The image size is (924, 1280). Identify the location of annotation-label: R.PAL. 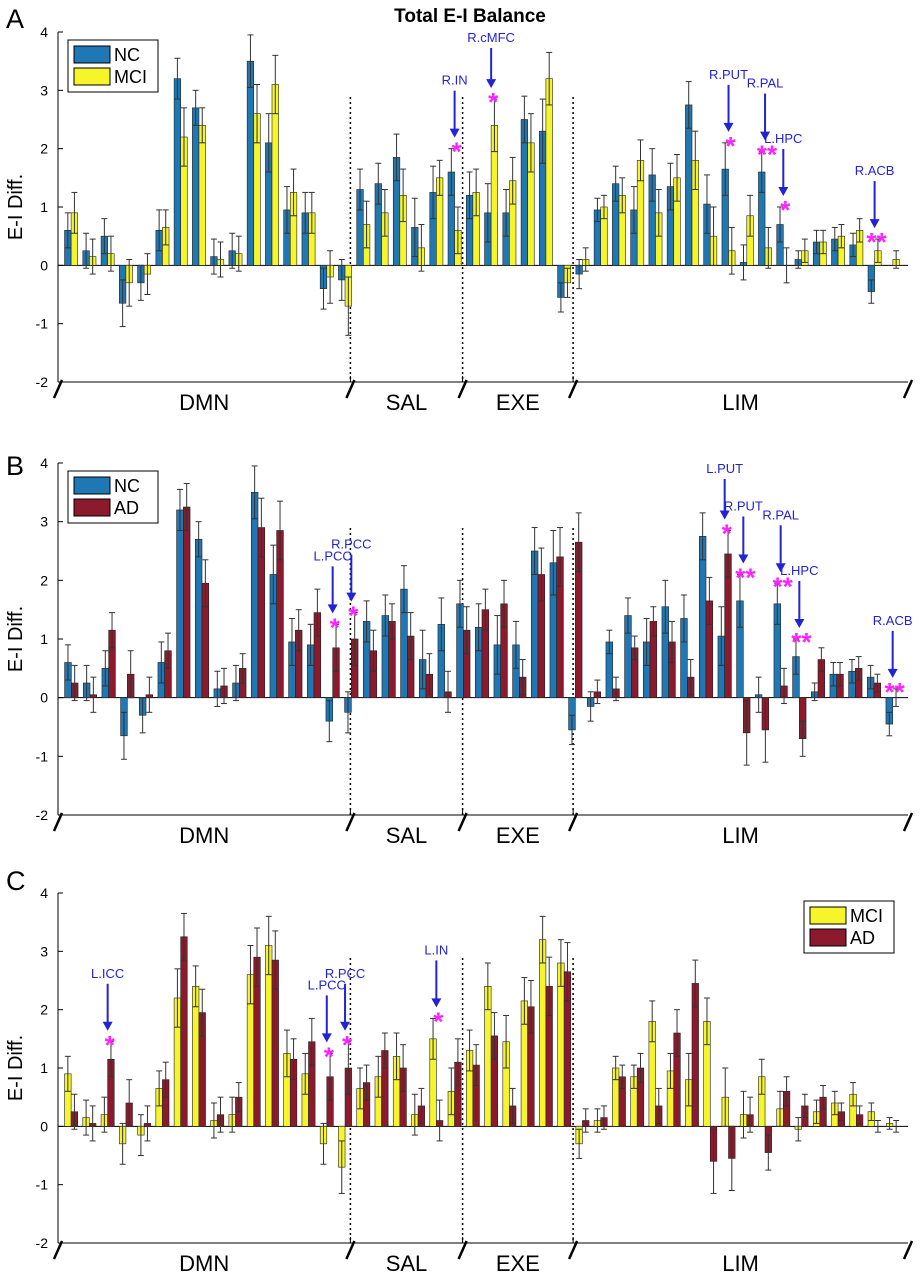
(765, 83).